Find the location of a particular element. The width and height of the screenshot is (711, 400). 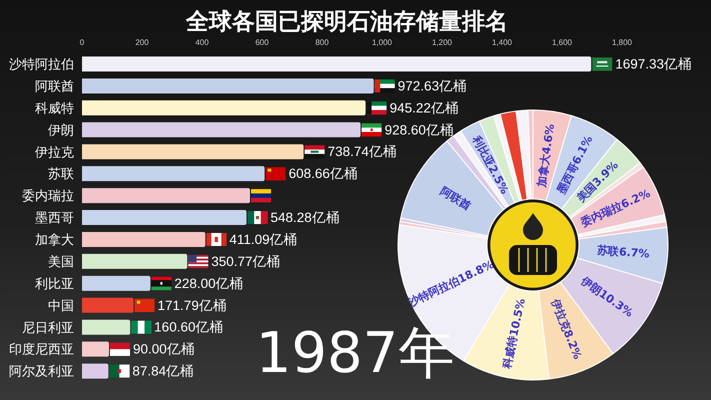

x-tick-label: 1,200 is located at coordinates (442, 42).